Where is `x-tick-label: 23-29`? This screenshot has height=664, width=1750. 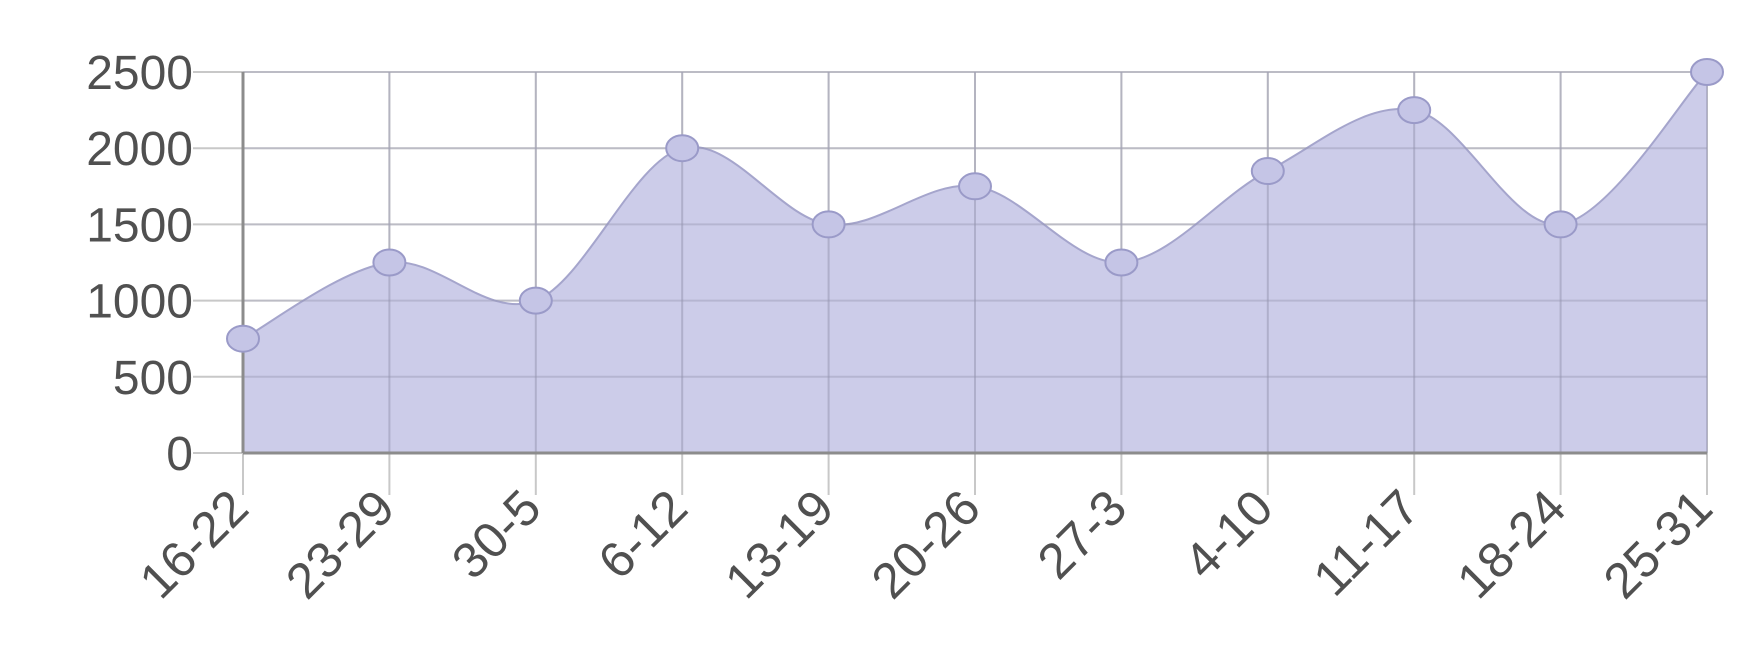 x-tick-label: 23-29 is located at coordinates (340, 544).